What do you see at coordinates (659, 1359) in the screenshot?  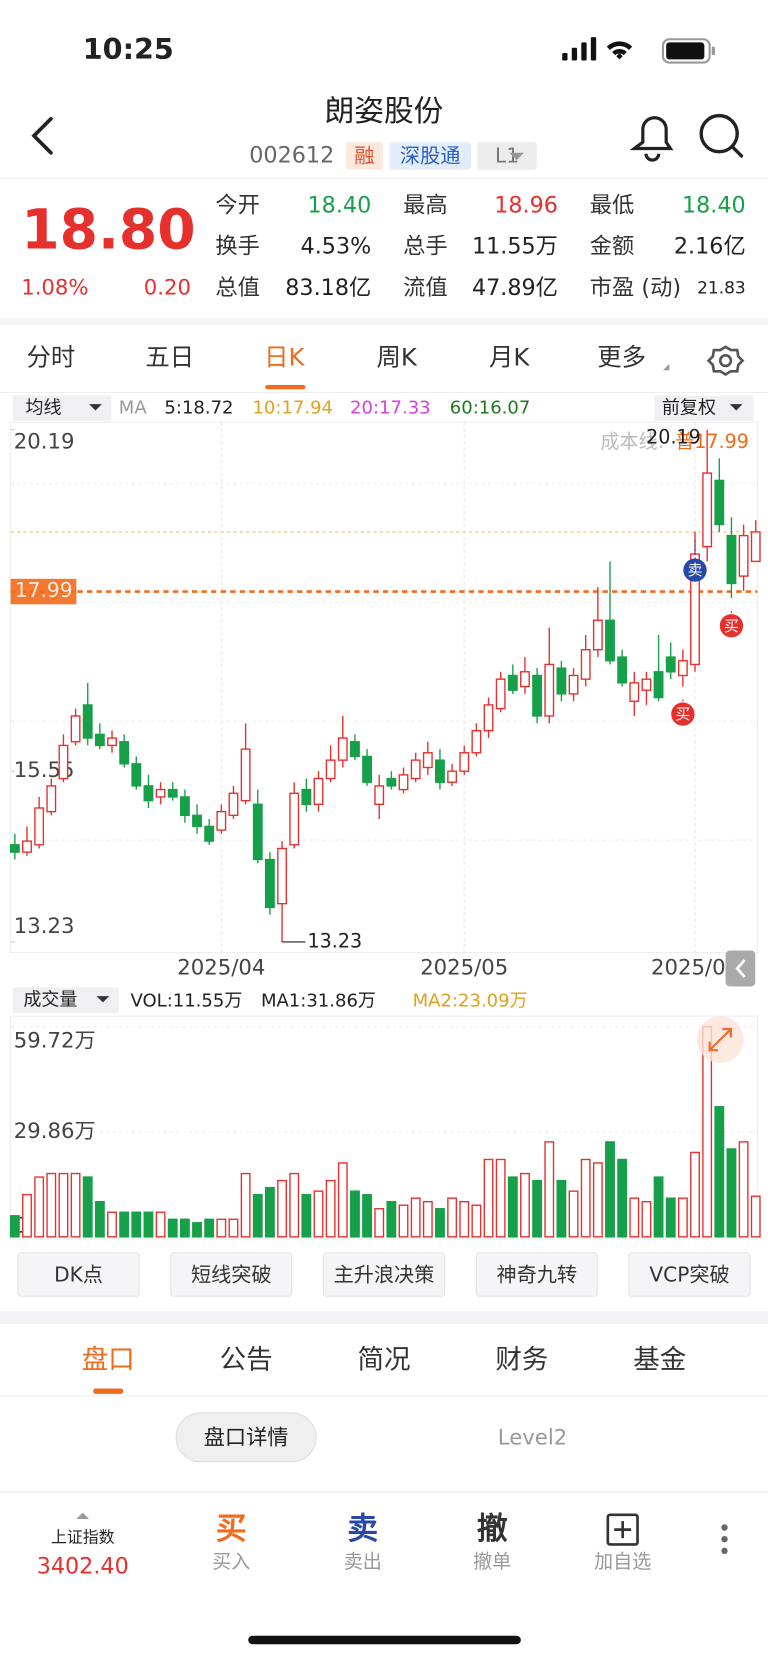 I see `info-tab: 基金` at bounding box center [659, 1359].